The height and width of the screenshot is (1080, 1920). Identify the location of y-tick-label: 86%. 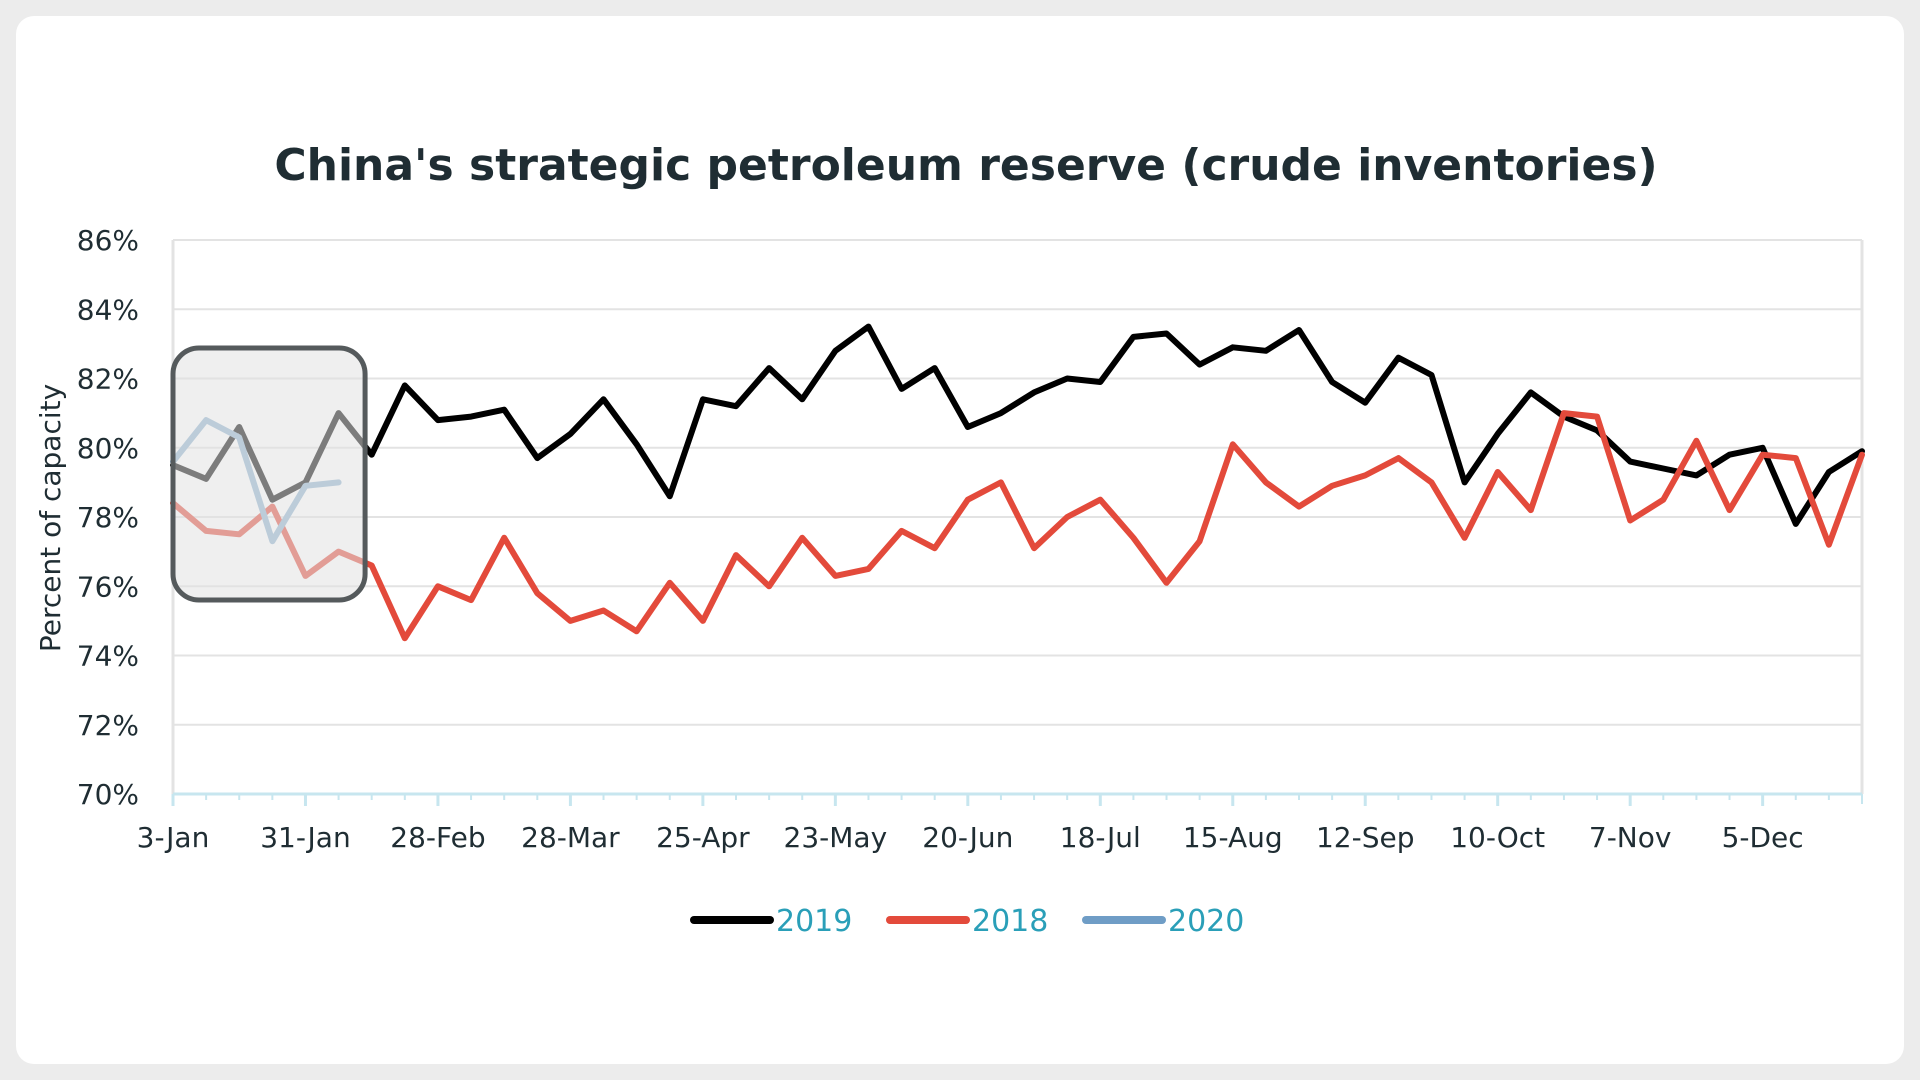
(108, 240).